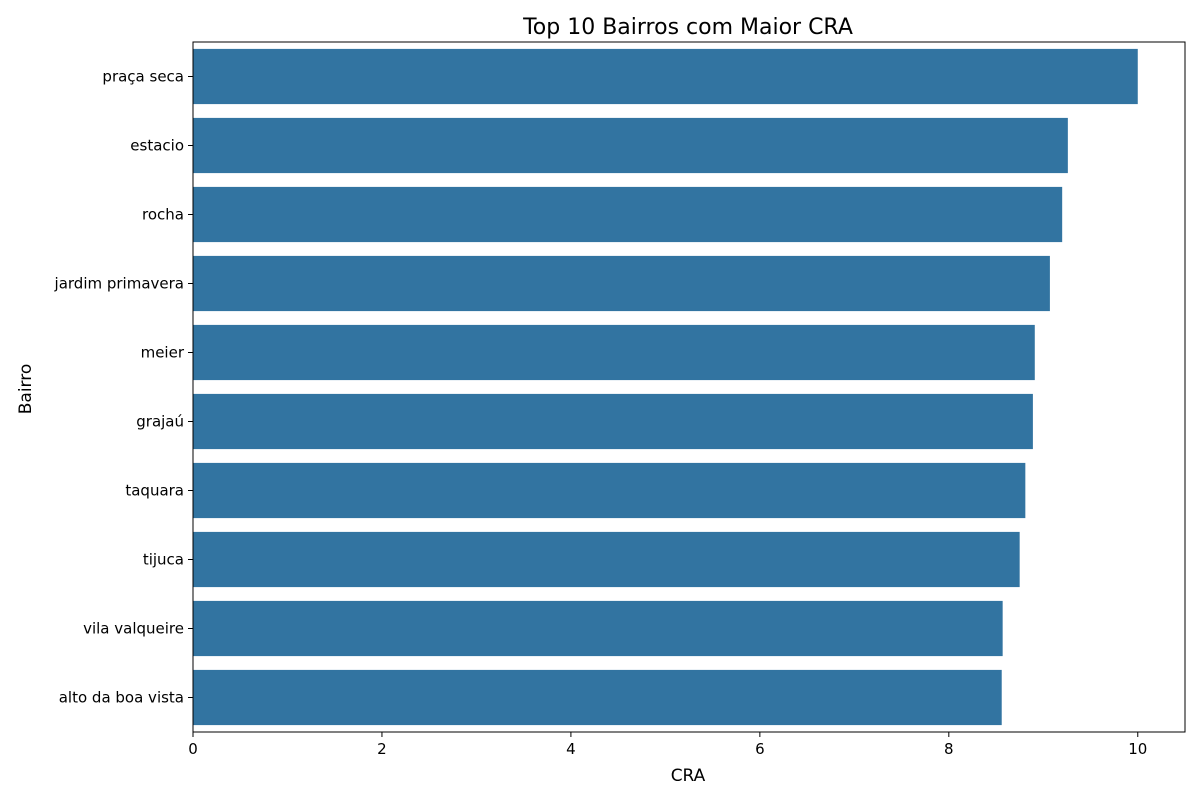  Describe the element at coordinates (160, 422) in the screenshot. I see `y-tick-label: grajaú` at that location.